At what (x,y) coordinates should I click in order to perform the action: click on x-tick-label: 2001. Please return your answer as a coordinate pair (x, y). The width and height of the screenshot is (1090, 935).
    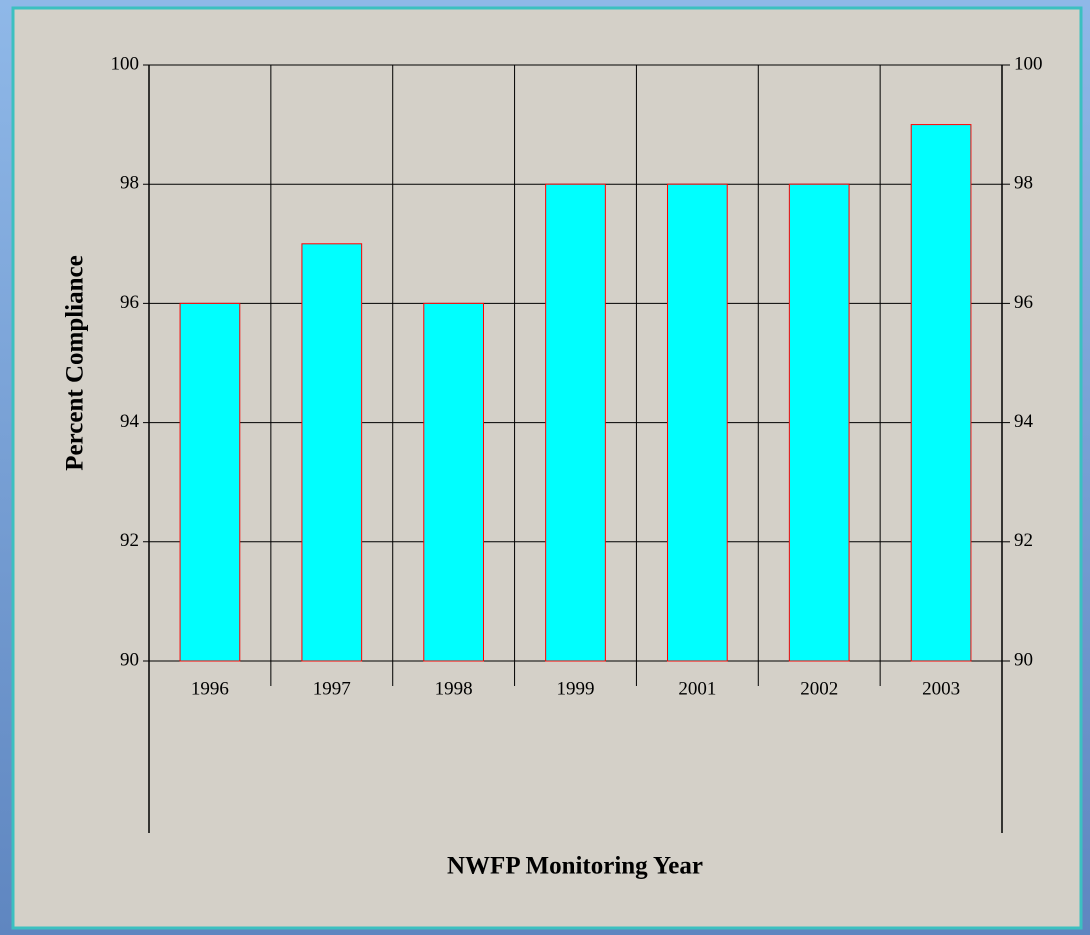
    Looking at the image, I should click on (697, 688).